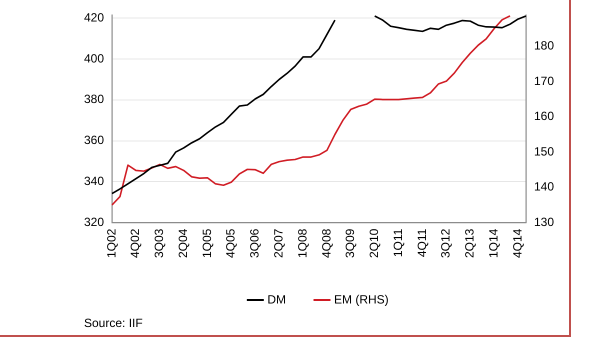  What do you see at coordinates (94, 58) in the screenshot?
I see `y-tick-label: 400` at bounding box center [94, 58].